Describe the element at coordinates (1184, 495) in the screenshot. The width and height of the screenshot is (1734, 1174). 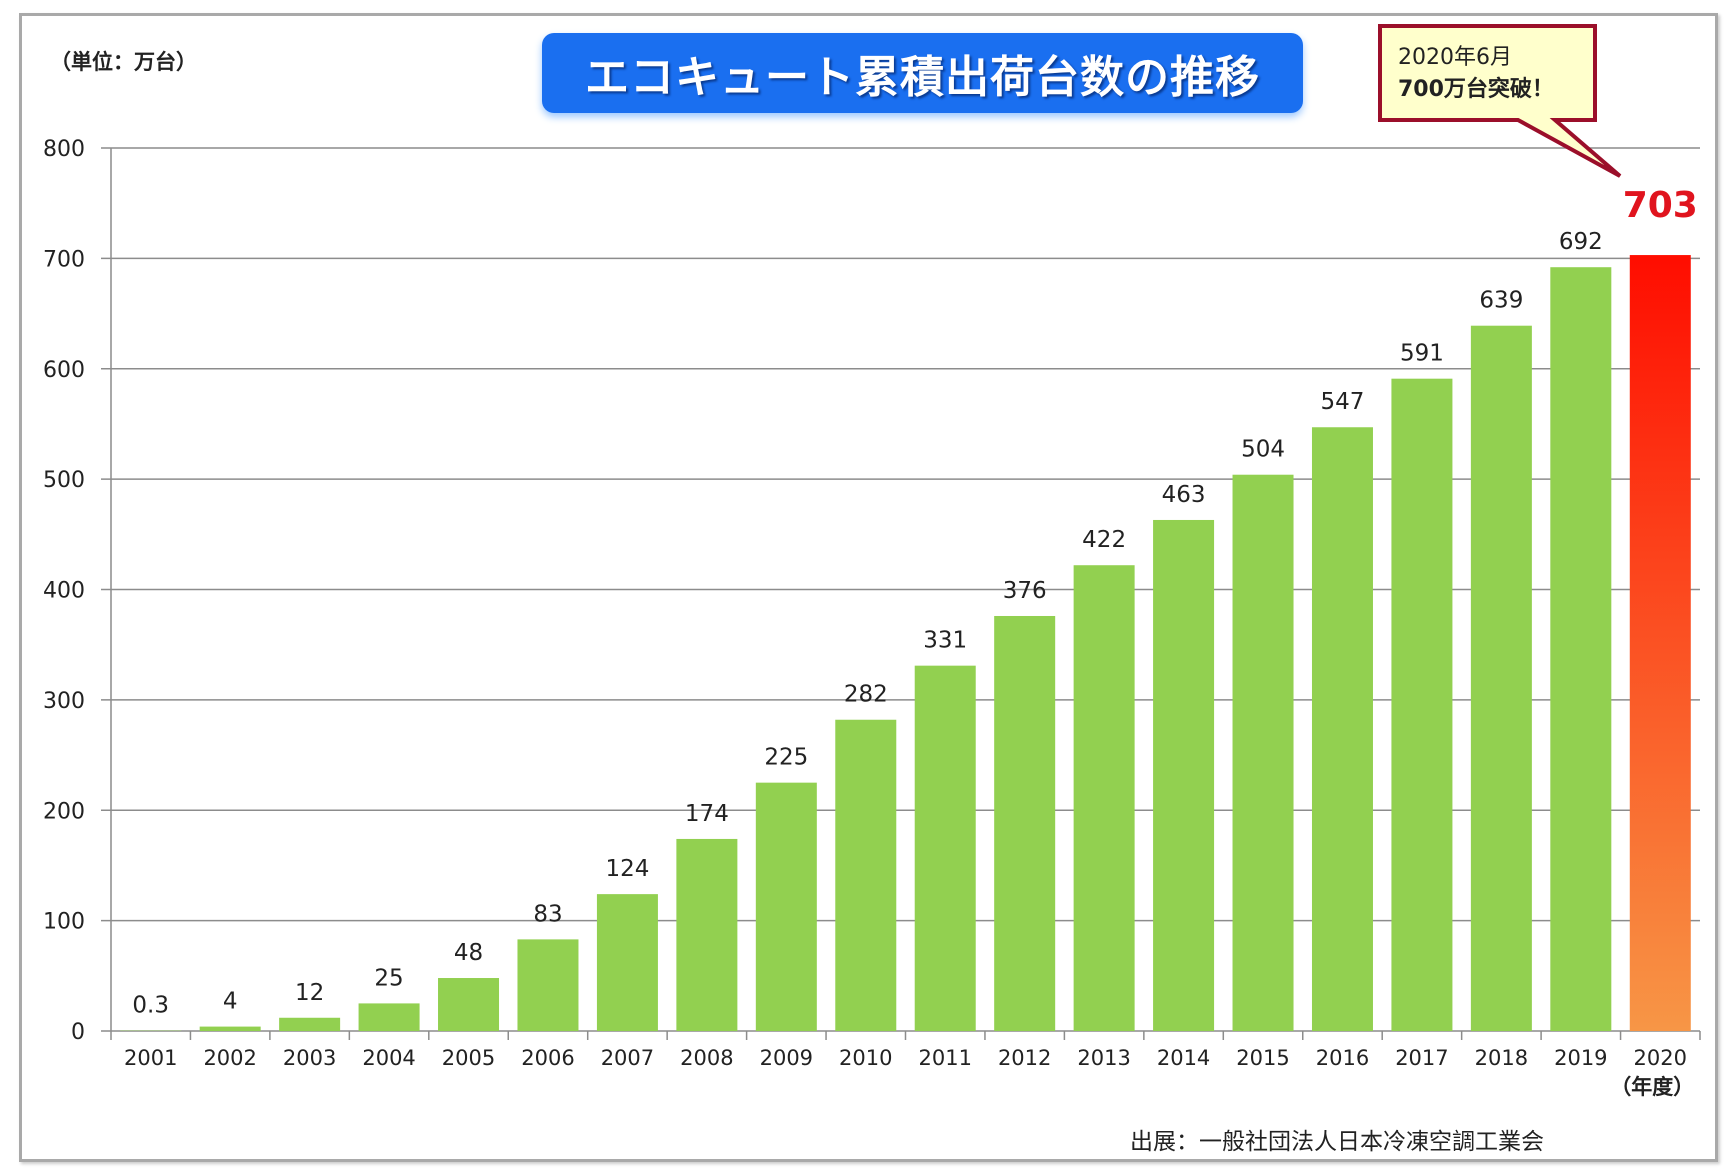
I see `value-label: 463` at that location.